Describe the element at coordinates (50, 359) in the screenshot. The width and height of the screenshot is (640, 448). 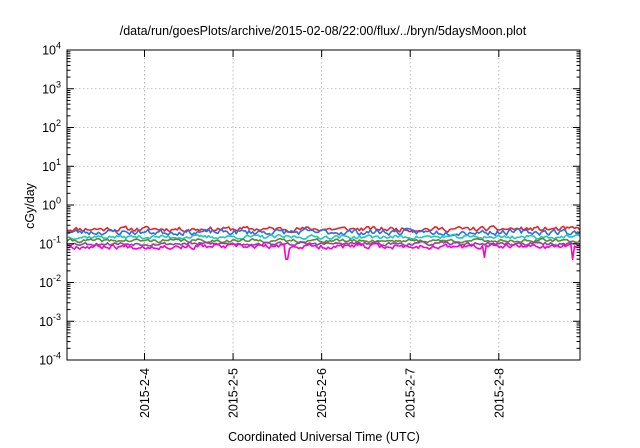
I see `y-tick-label: 10⁻⁴` at that location.